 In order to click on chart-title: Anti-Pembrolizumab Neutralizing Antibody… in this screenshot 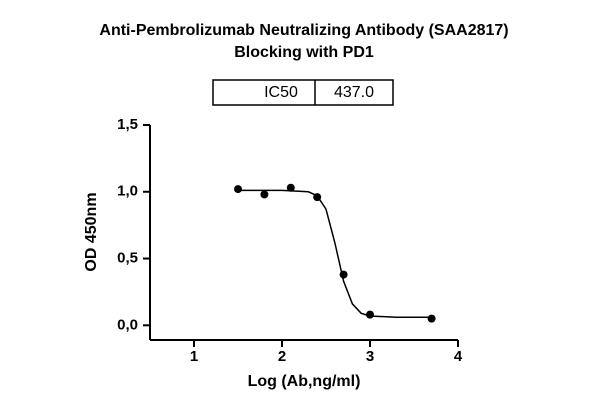, I will do `click(303, 30)`.